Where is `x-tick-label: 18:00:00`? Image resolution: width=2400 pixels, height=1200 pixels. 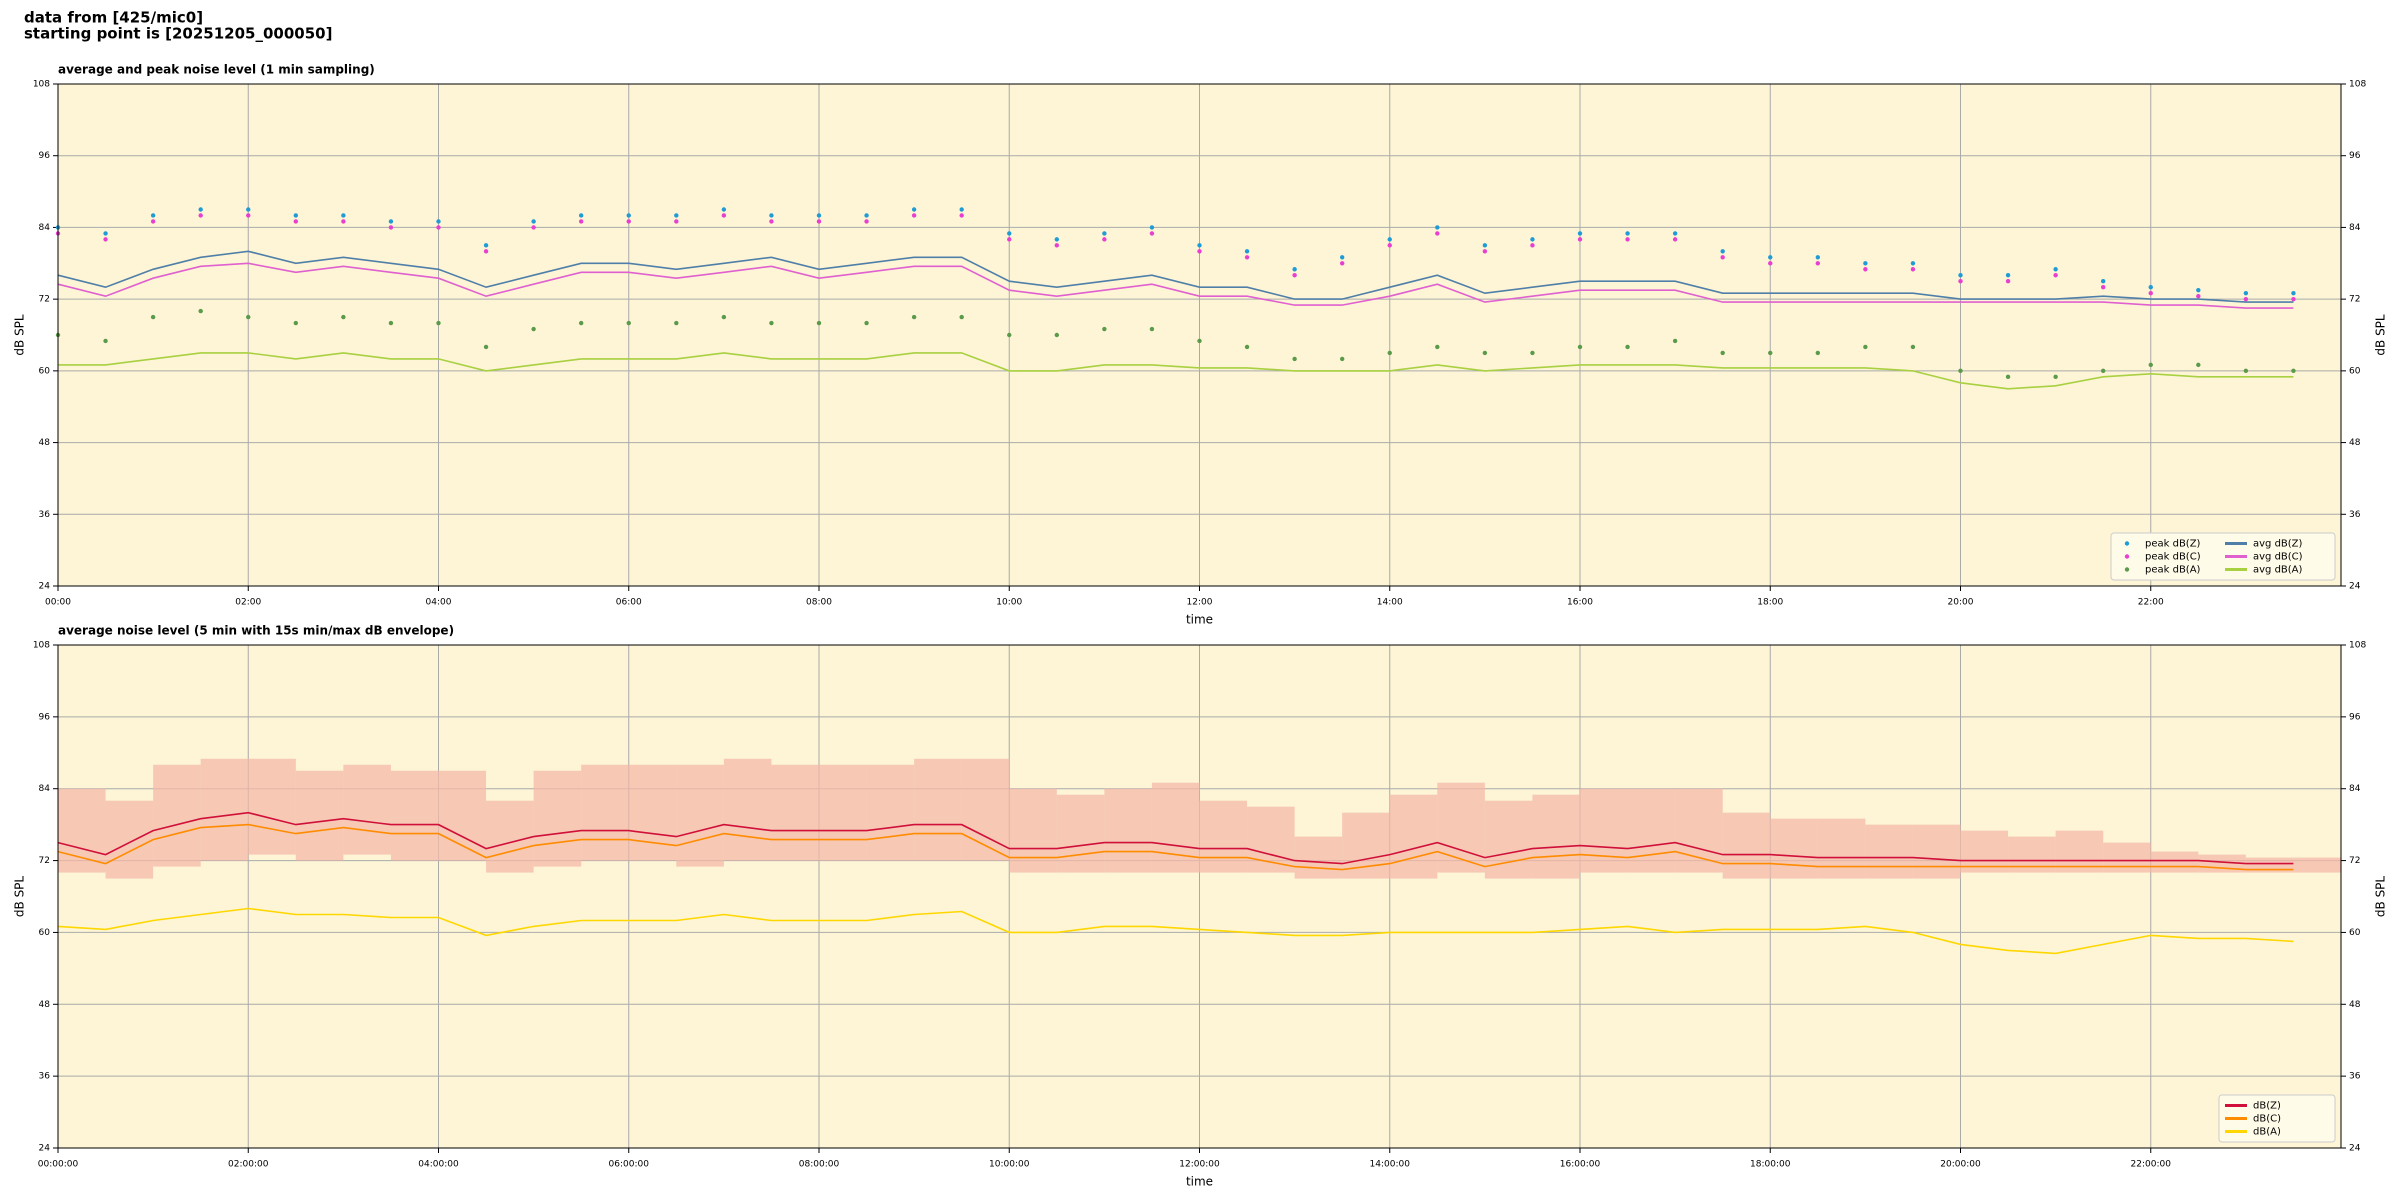 x-tick-label: 18:00:00 is located at coordinates (1770, 1165).